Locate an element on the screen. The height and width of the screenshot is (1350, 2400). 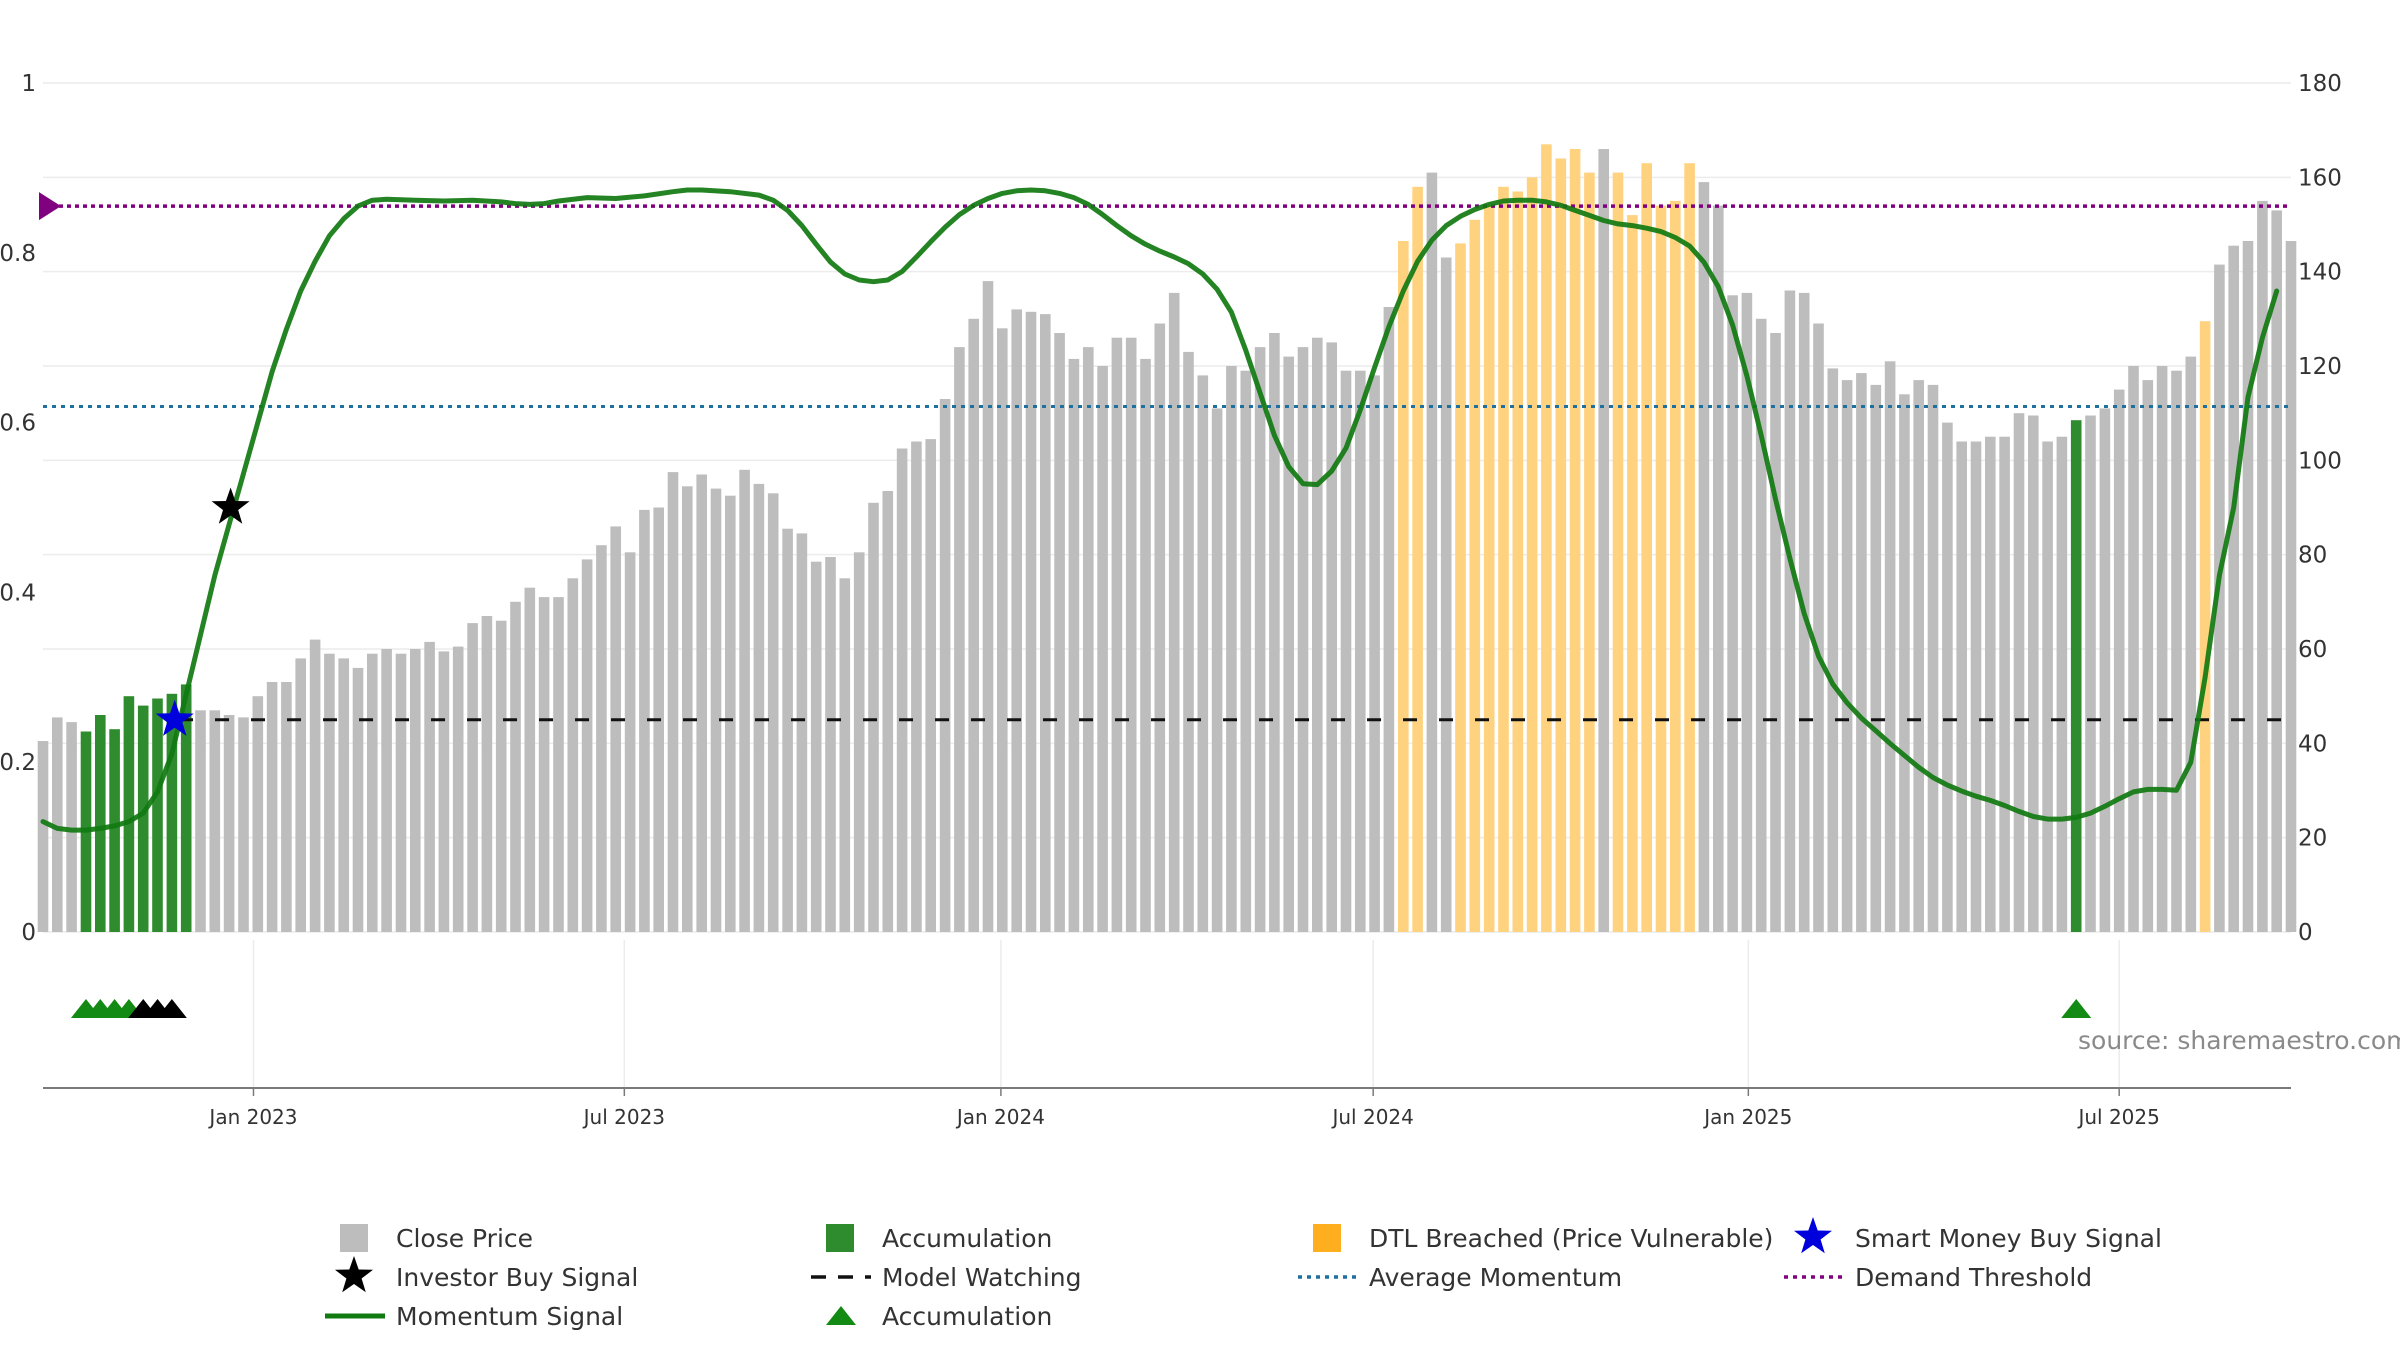
right-axis-tick: 20 is located at coordinates (2312, 839).